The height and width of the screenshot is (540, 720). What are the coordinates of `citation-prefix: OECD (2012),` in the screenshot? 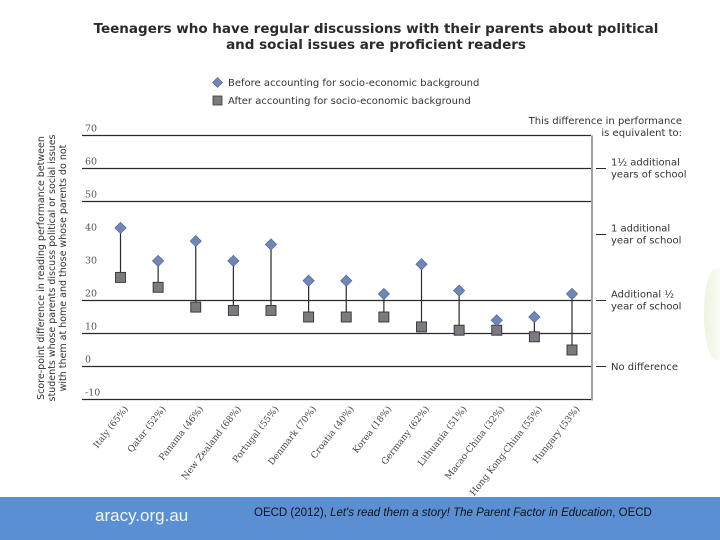 It's located at (292, 513).